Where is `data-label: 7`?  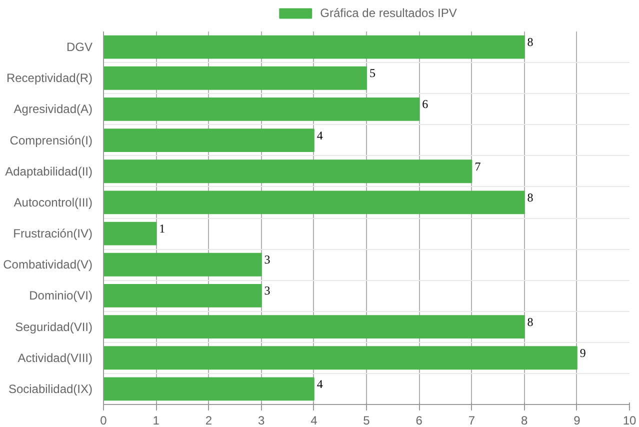
data-label: 7 is located at coordinates (477, 166).